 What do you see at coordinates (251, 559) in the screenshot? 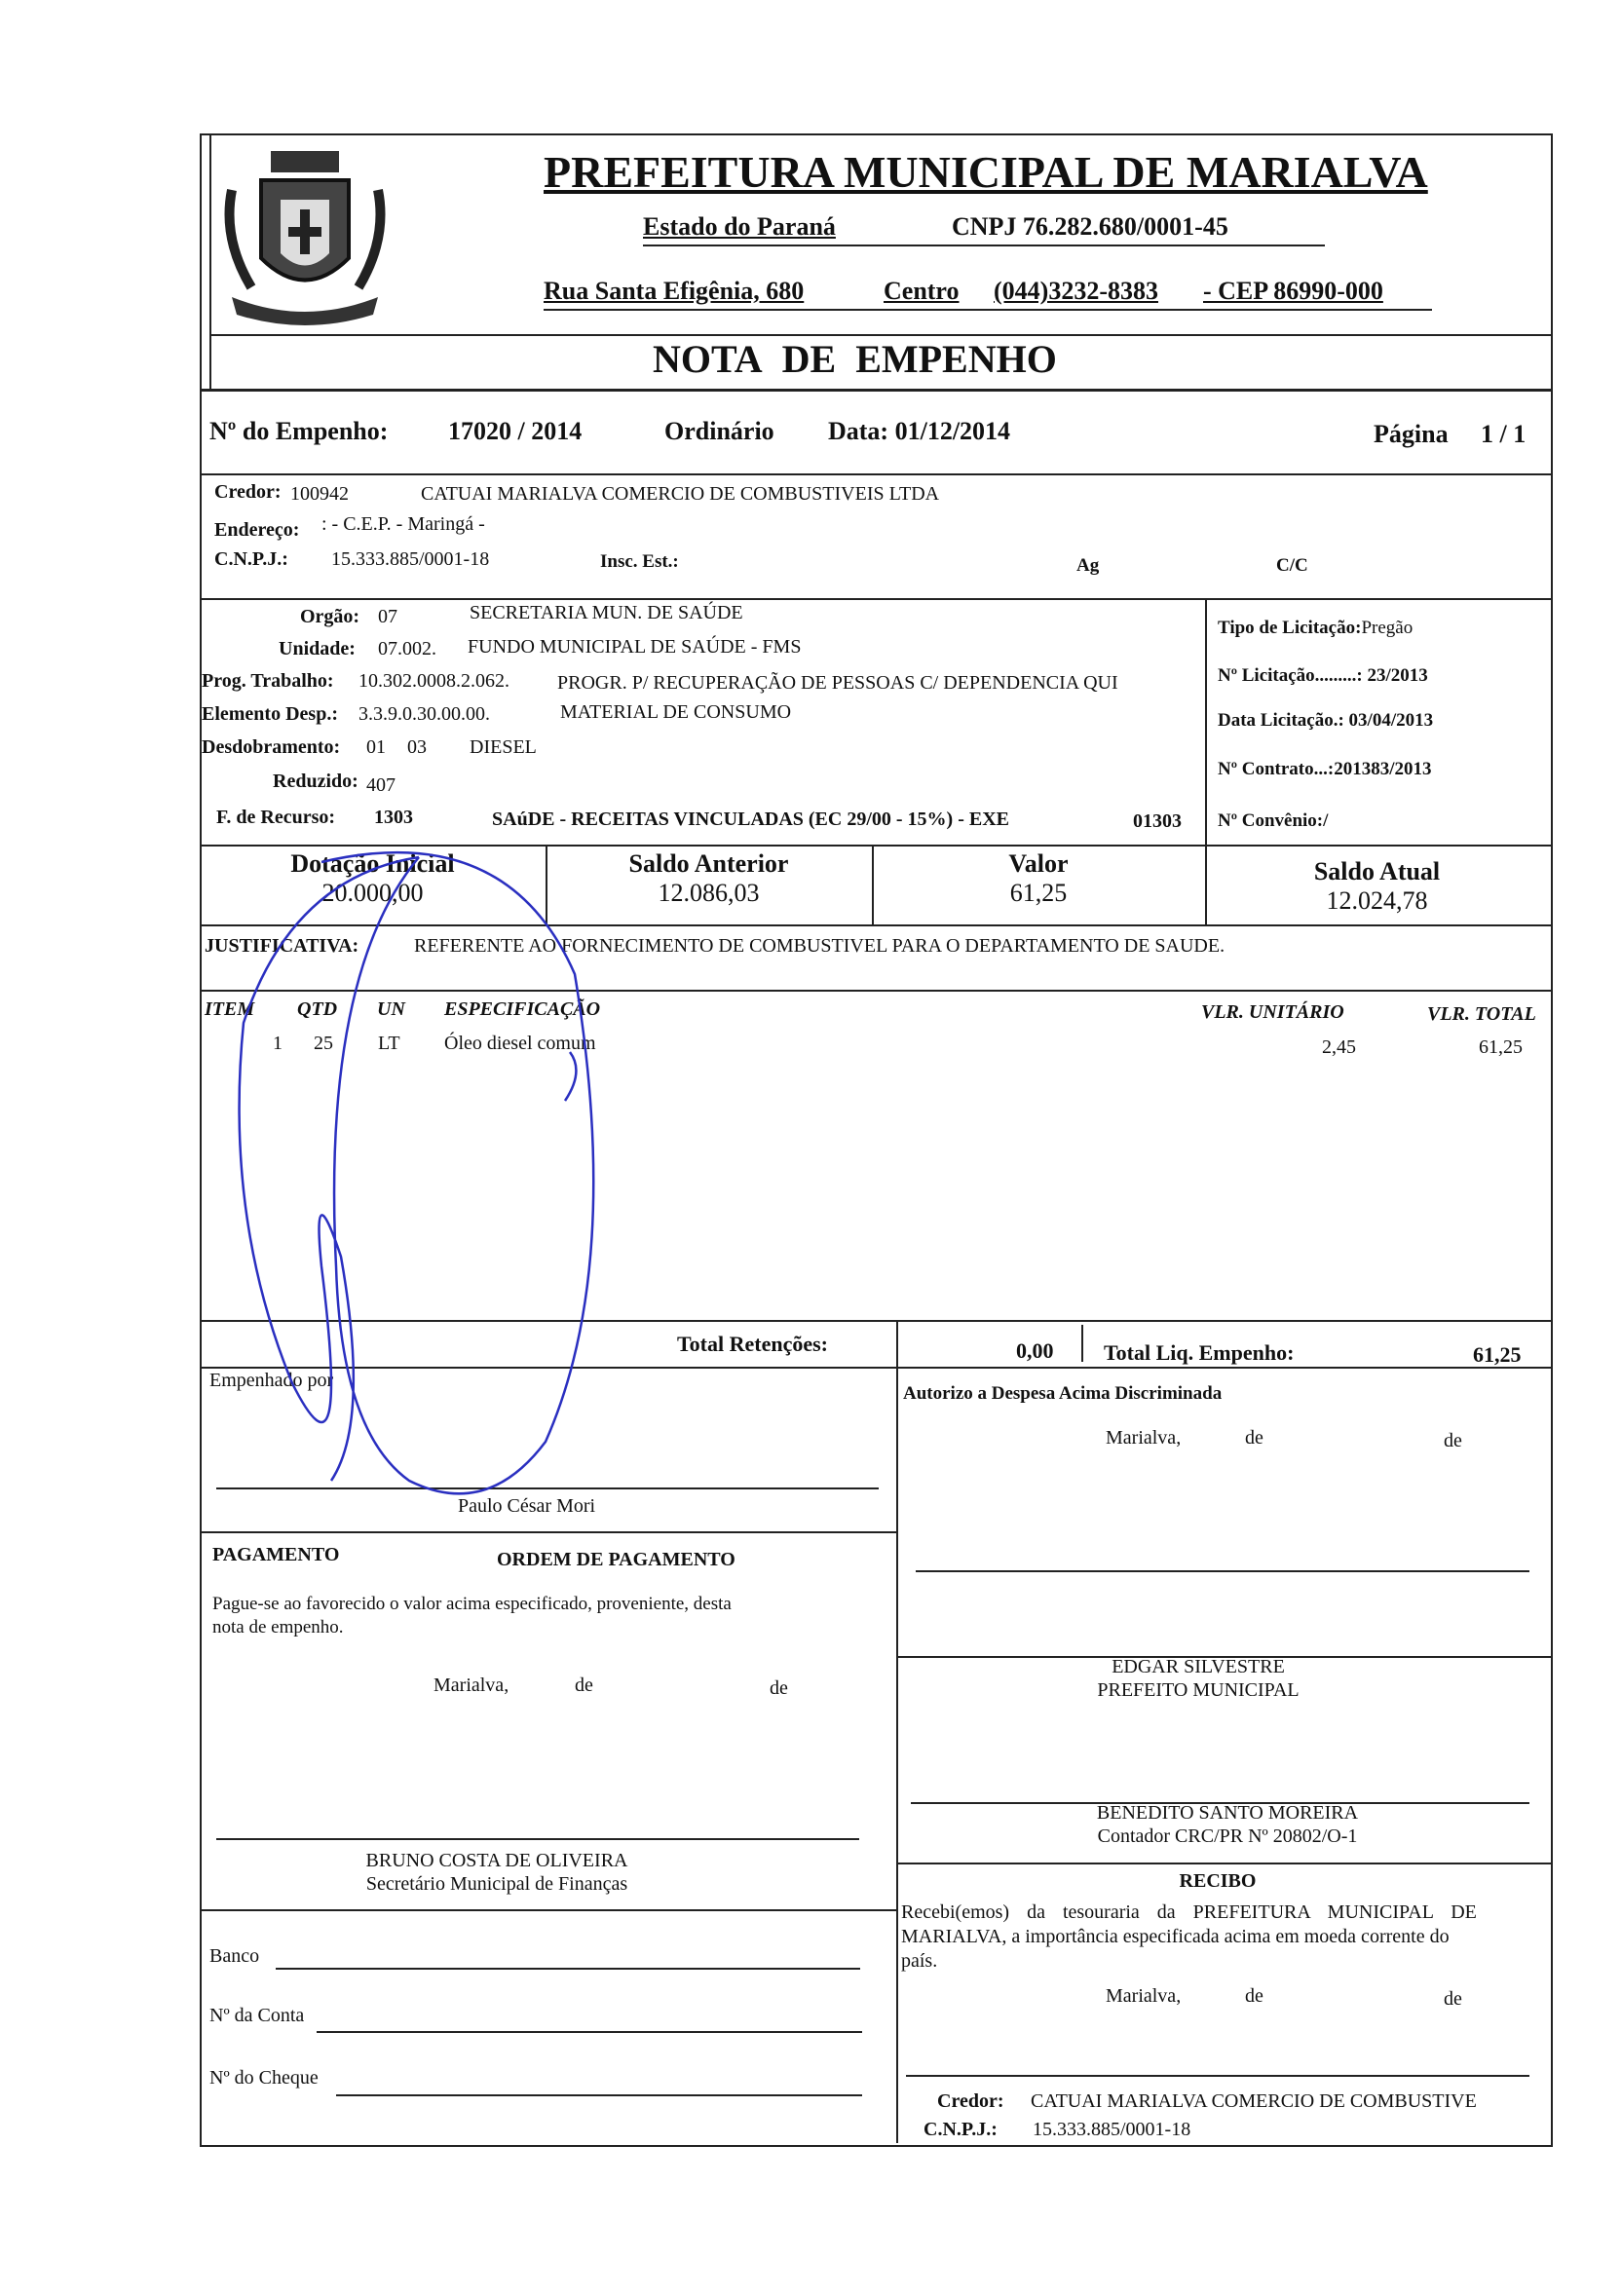
I see `cnpj-label: C.N.P.J.:` at bounding box center [251, 559].